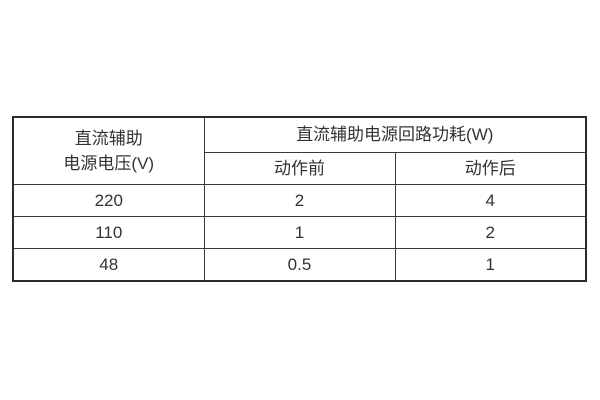 This screenshot has width=600, height=400. What do you see at coordinates (108, 232) in the screenshot?
I see `voltage-value: 110` at bounding box center [108, 232].